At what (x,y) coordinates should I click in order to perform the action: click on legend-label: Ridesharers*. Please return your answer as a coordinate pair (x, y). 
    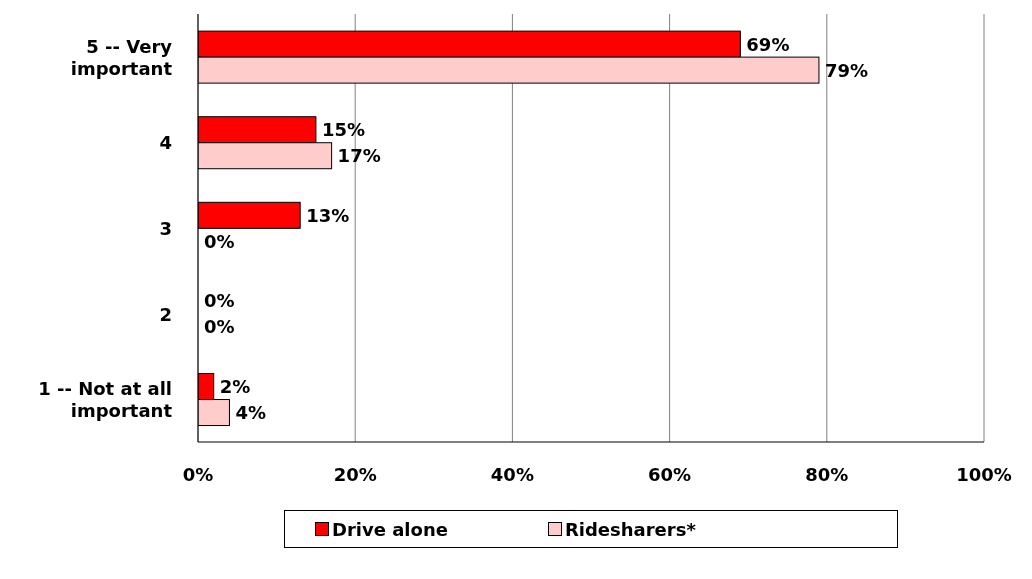
    Looking at the image, I should click on (630, 529).